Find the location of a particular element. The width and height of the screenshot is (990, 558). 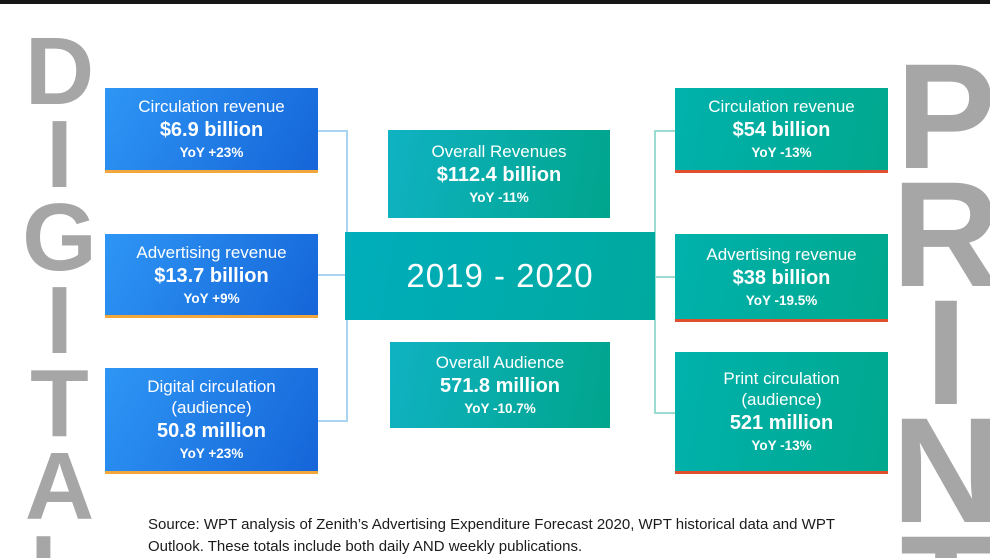

box-value: $112.4 billion is located at coordinates (499, 175).